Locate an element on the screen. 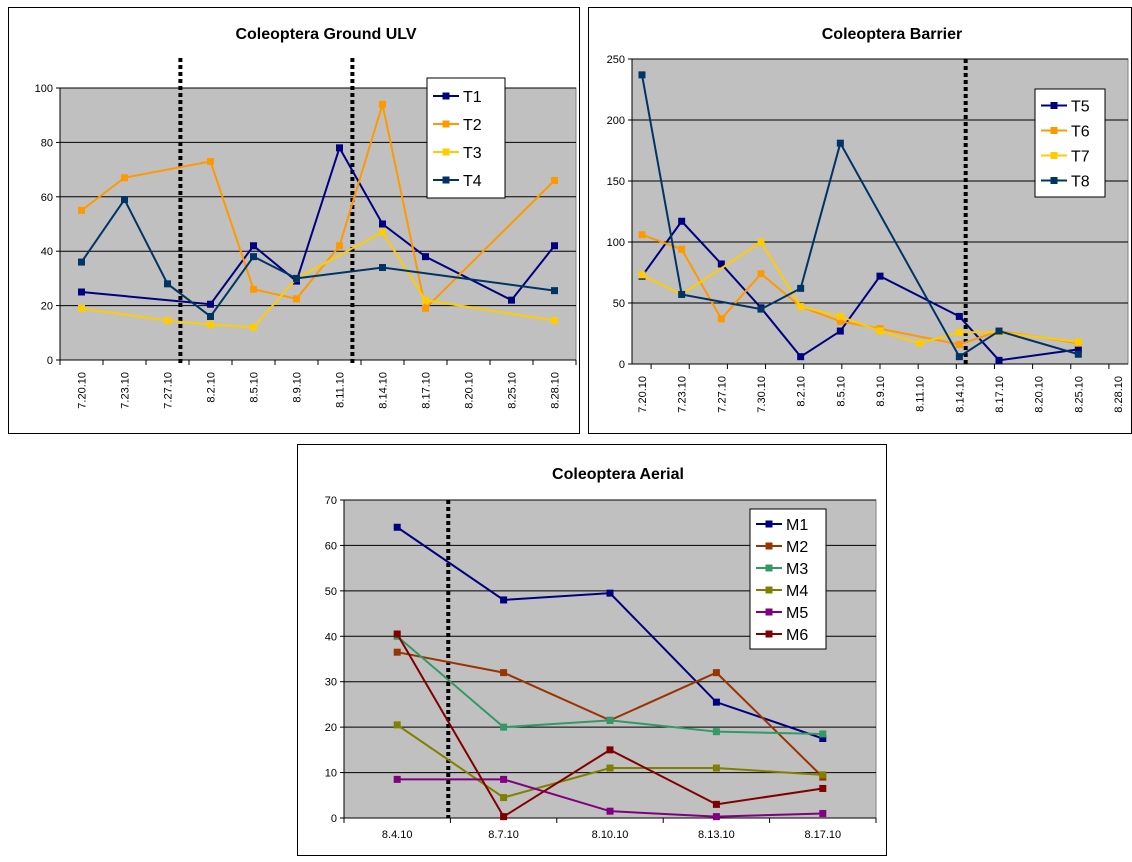 This screenshot has width=1132, height=862. x-tick-label: 8.9.10 is located at coordinates (298, 387).